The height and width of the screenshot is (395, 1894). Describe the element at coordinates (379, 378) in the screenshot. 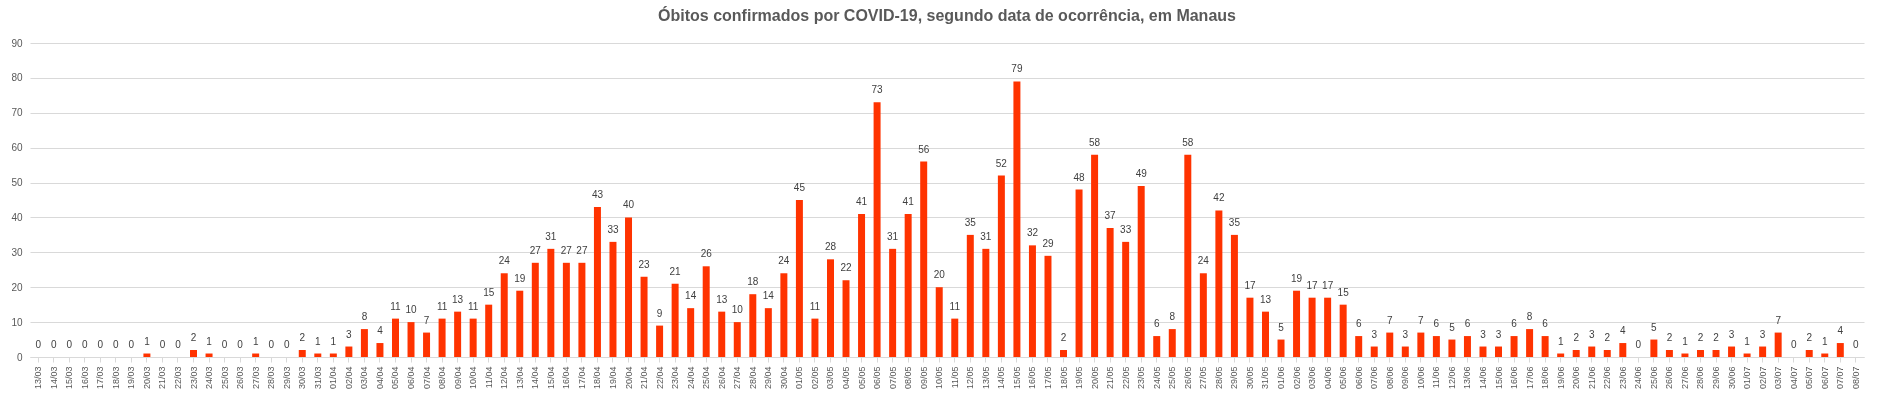

I see `x-tick-label: 04/04` at that location.